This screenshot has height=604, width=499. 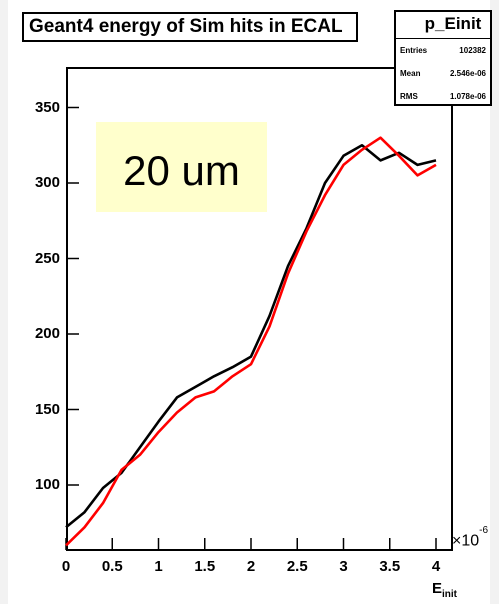 What do you see at coordinates (443, 25) in the screenshot?
I see `stats-title: p_Einit` at bounding box center [443, 25].